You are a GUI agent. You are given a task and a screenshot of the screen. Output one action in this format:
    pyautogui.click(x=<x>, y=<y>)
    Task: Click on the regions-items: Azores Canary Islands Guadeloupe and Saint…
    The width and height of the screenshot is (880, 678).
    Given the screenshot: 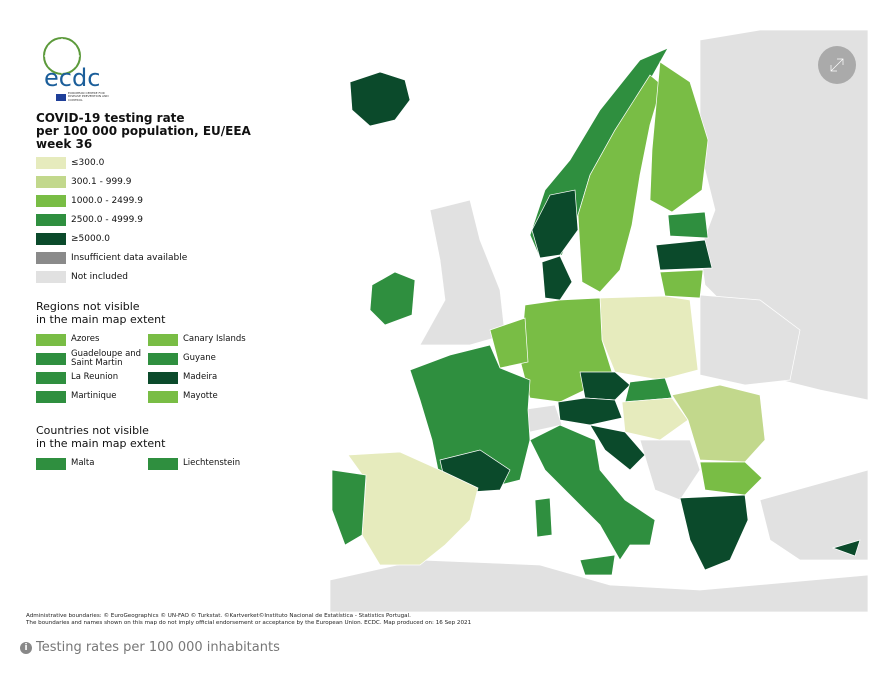 What is the action you would take?
    pyautogui.click(x=151, y=368)
    